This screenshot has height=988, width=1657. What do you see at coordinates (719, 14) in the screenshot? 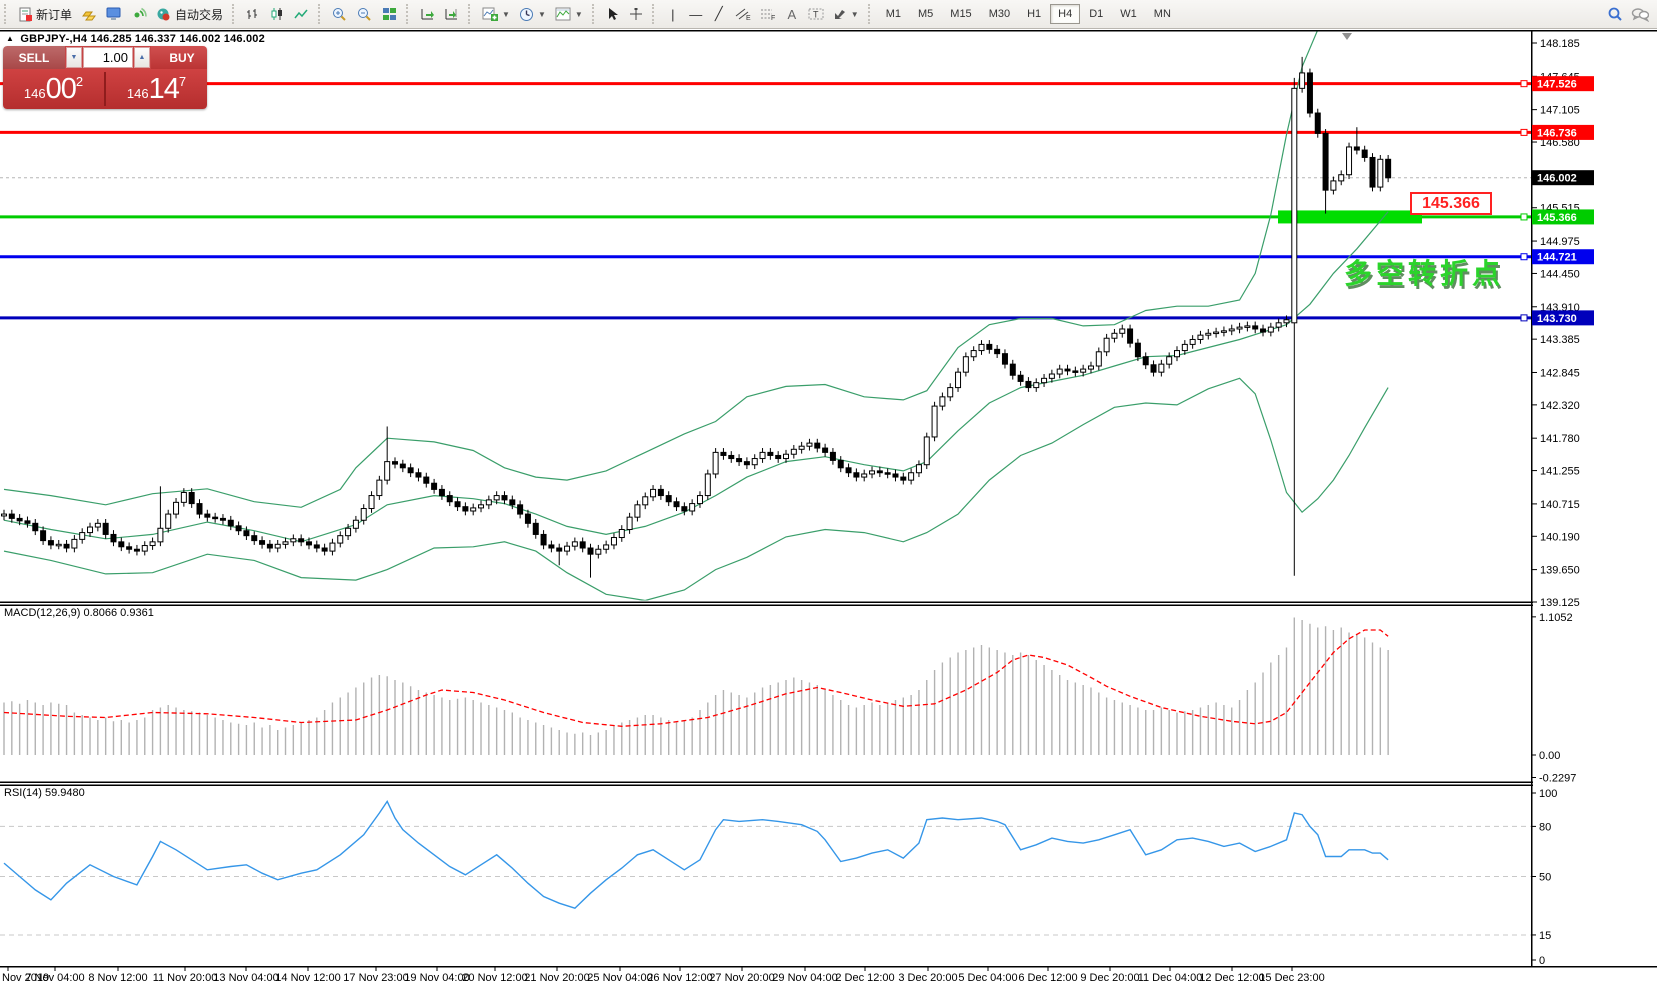
I see `trendline-button: ╱` at bounding box center [719, 14].